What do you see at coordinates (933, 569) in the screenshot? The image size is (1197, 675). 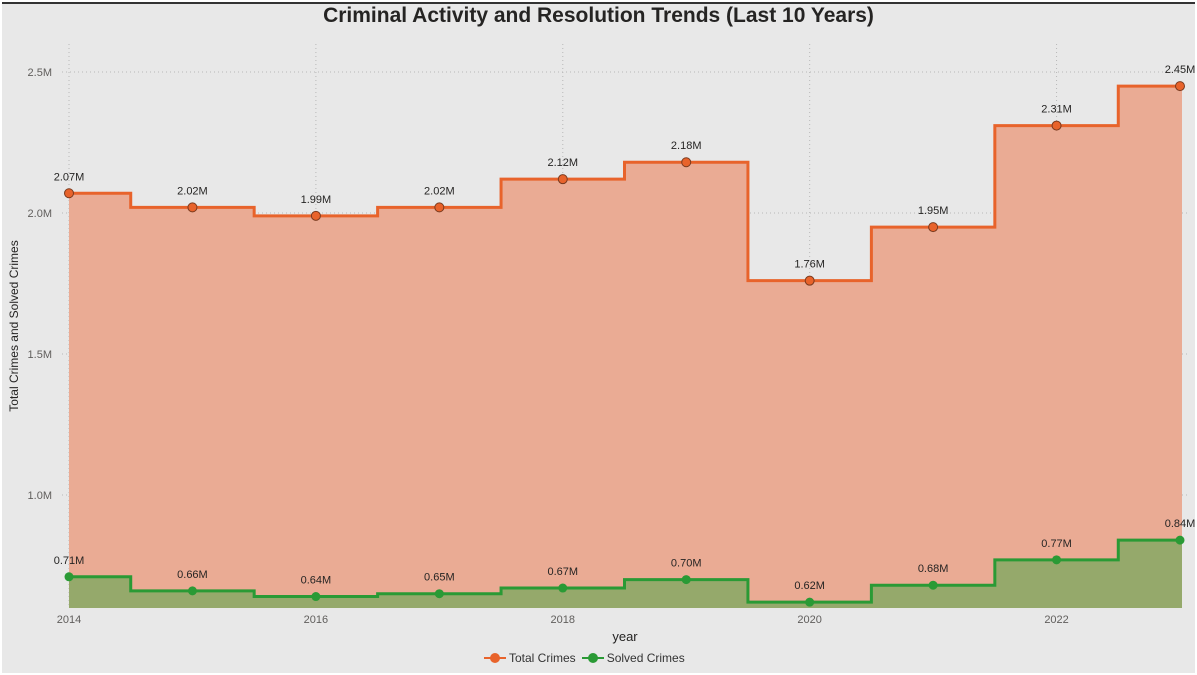 I see `data-label-solved-crimes: 0.68M` at bounding box center [933, 569].